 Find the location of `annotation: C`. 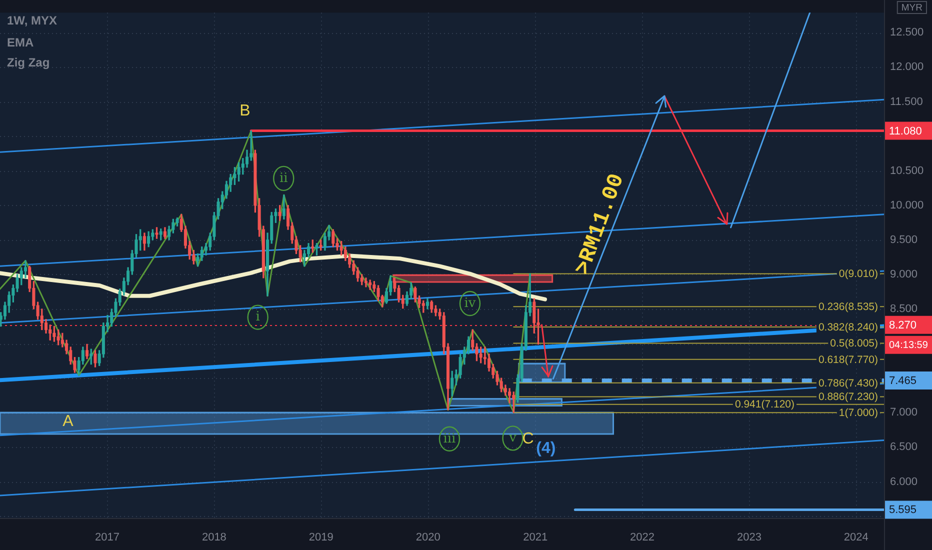

annotation: C is located at coordinates (528, 439).